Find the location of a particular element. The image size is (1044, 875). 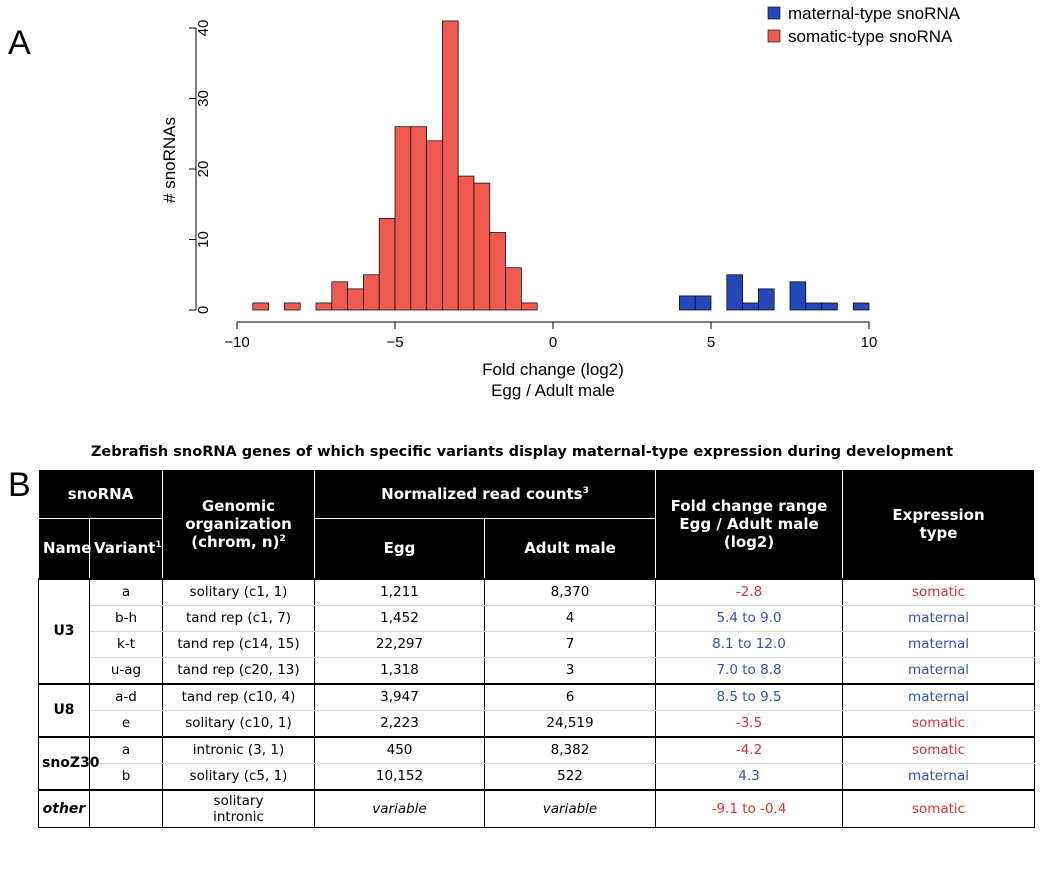

cell-variant: k-t is located at coordinates (126, 644).